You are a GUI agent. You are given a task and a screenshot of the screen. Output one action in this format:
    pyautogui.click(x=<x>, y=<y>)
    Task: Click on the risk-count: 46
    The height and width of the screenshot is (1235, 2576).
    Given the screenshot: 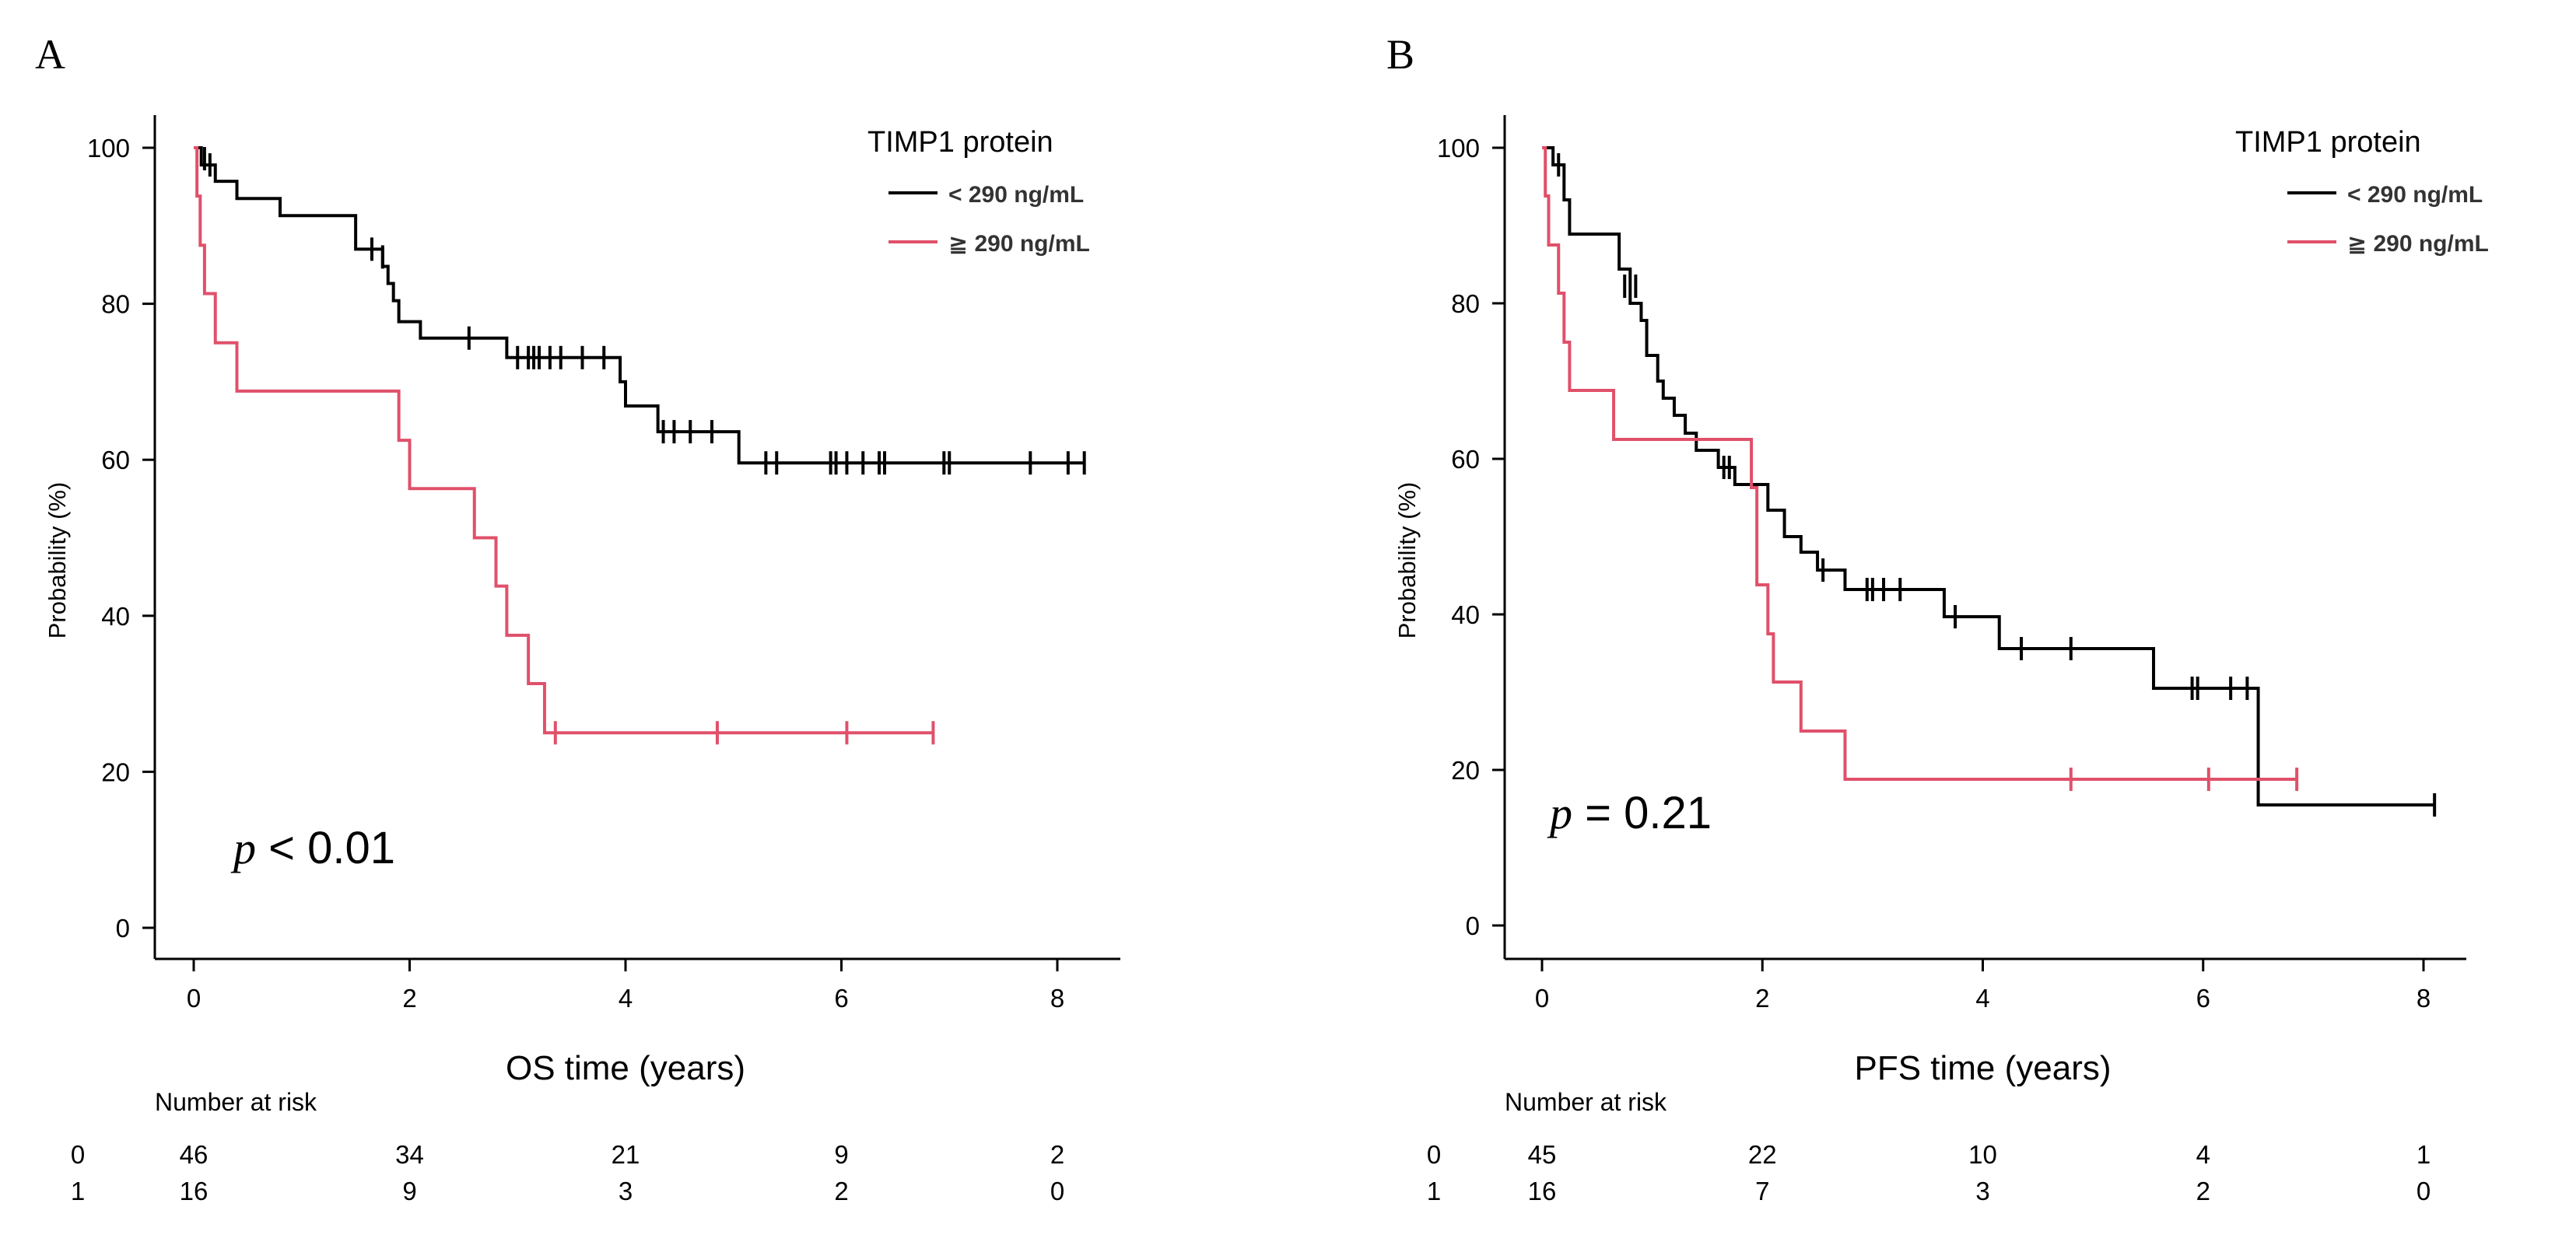 What is the action you would take?
    pyautogui.click(x=194, y=1154)
    